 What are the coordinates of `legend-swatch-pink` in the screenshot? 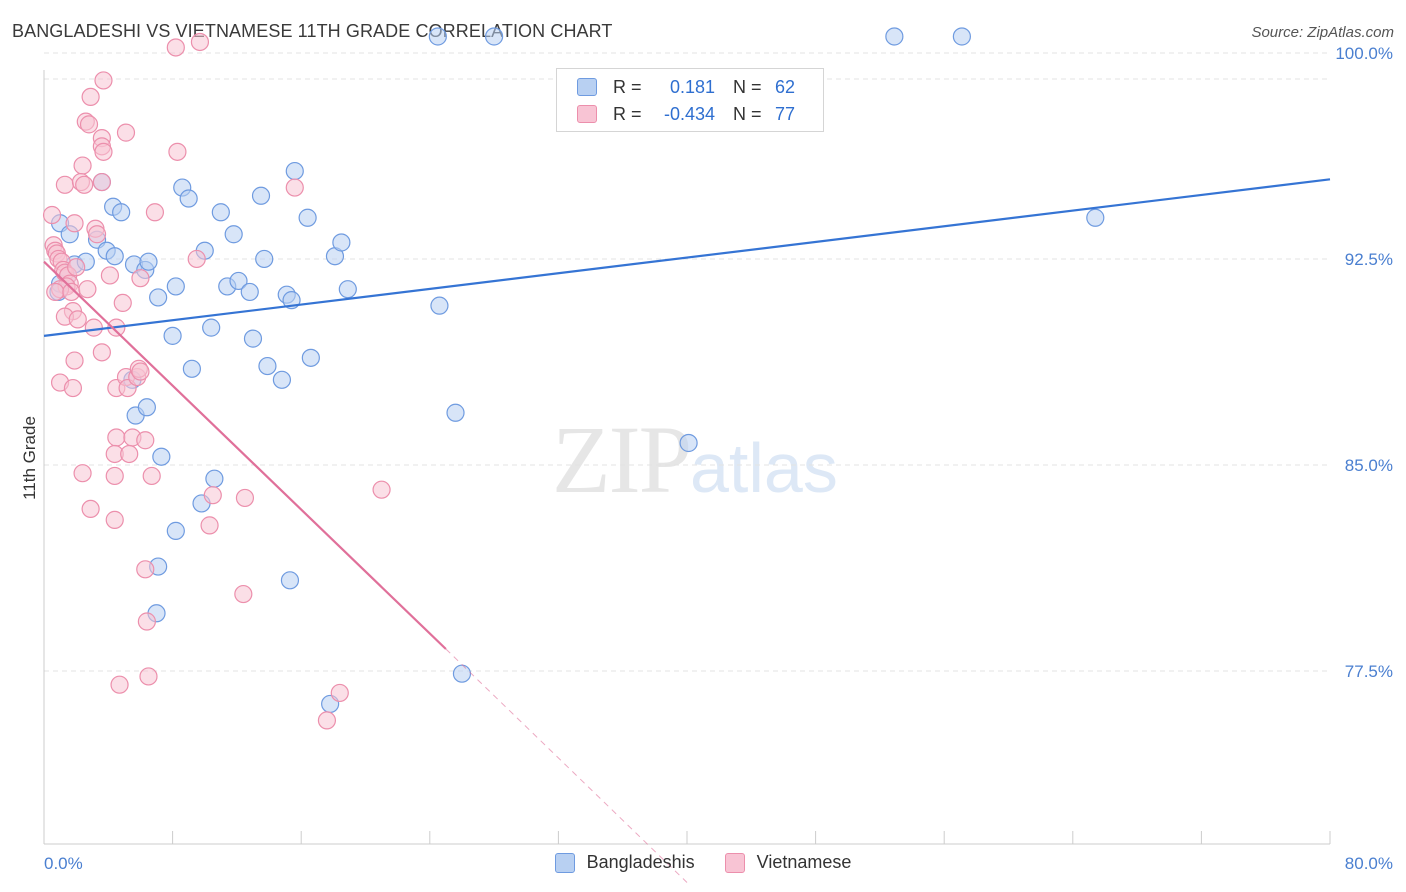 It's located at (587, 114).